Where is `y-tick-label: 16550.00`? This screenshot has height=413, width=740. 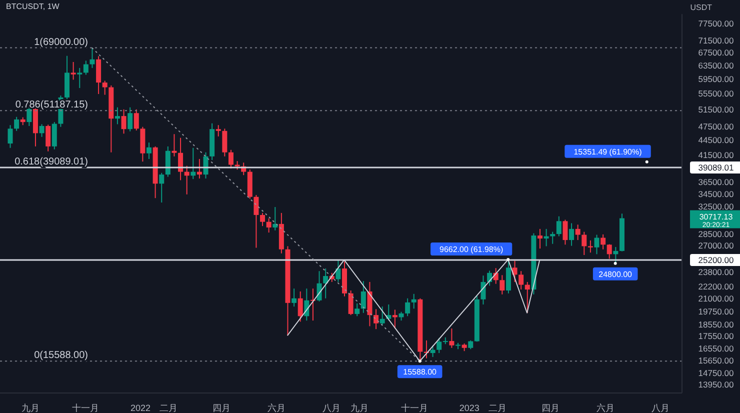 y-tick-label: 16550.00 is located at coordinates (716, 349).